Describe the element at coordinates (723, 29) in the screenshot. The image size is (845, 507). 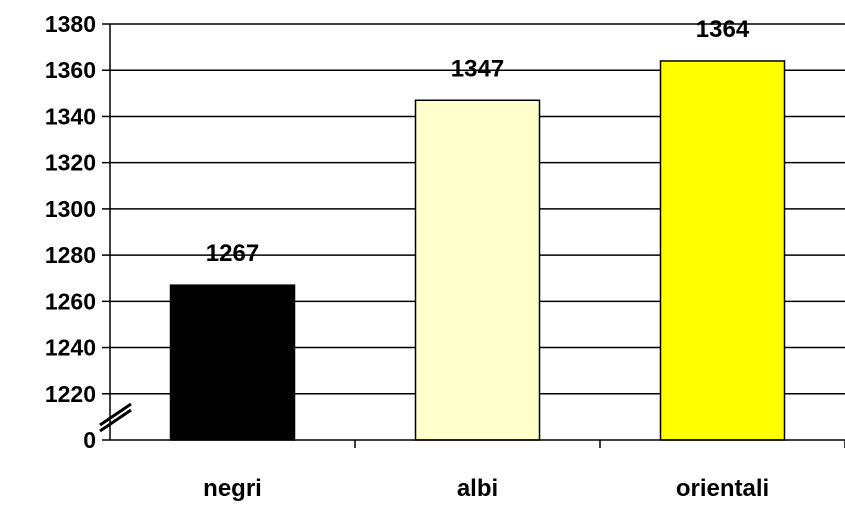
I see `data-label: 1364` at that location.